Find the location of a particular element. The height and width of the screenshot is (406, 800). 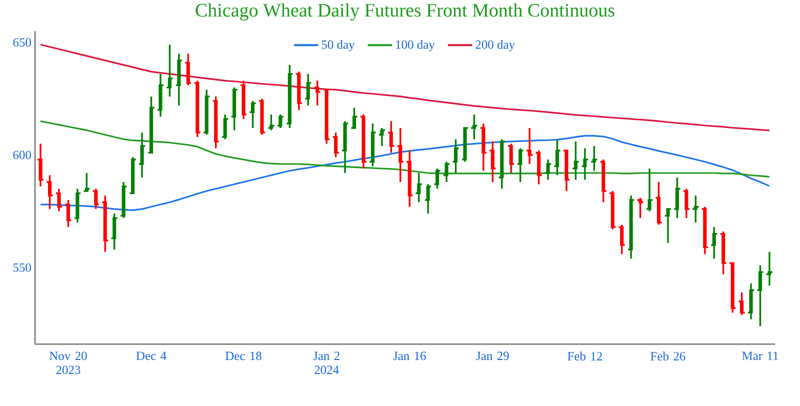

legend-label: 50 day is located at coordinates (338, 46).